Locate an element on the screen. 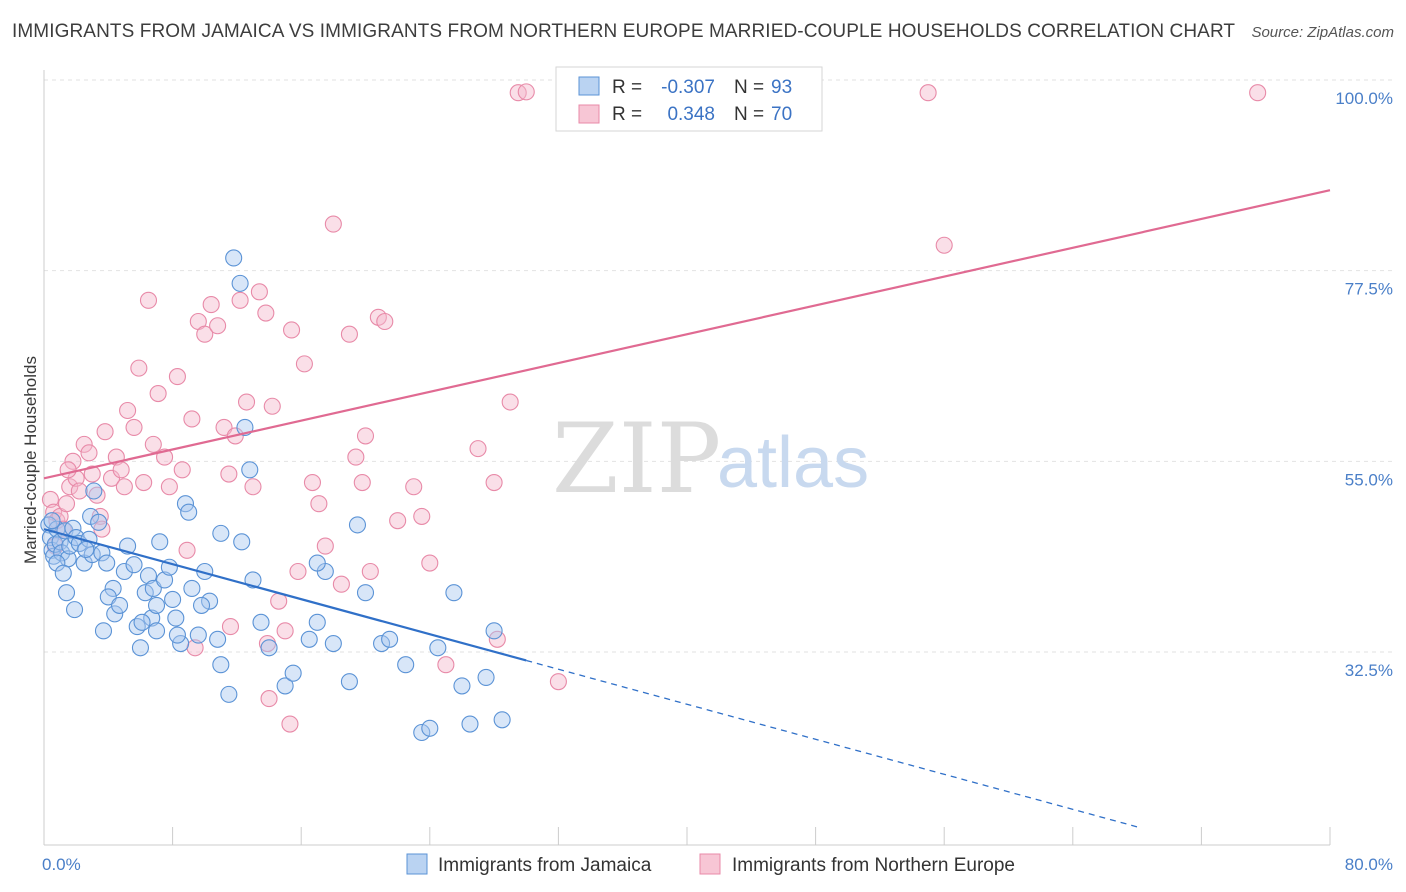 The width and height of the screenshot is (1406, 892). legend-swatch-jamaica is located at coordinates (589, 86).